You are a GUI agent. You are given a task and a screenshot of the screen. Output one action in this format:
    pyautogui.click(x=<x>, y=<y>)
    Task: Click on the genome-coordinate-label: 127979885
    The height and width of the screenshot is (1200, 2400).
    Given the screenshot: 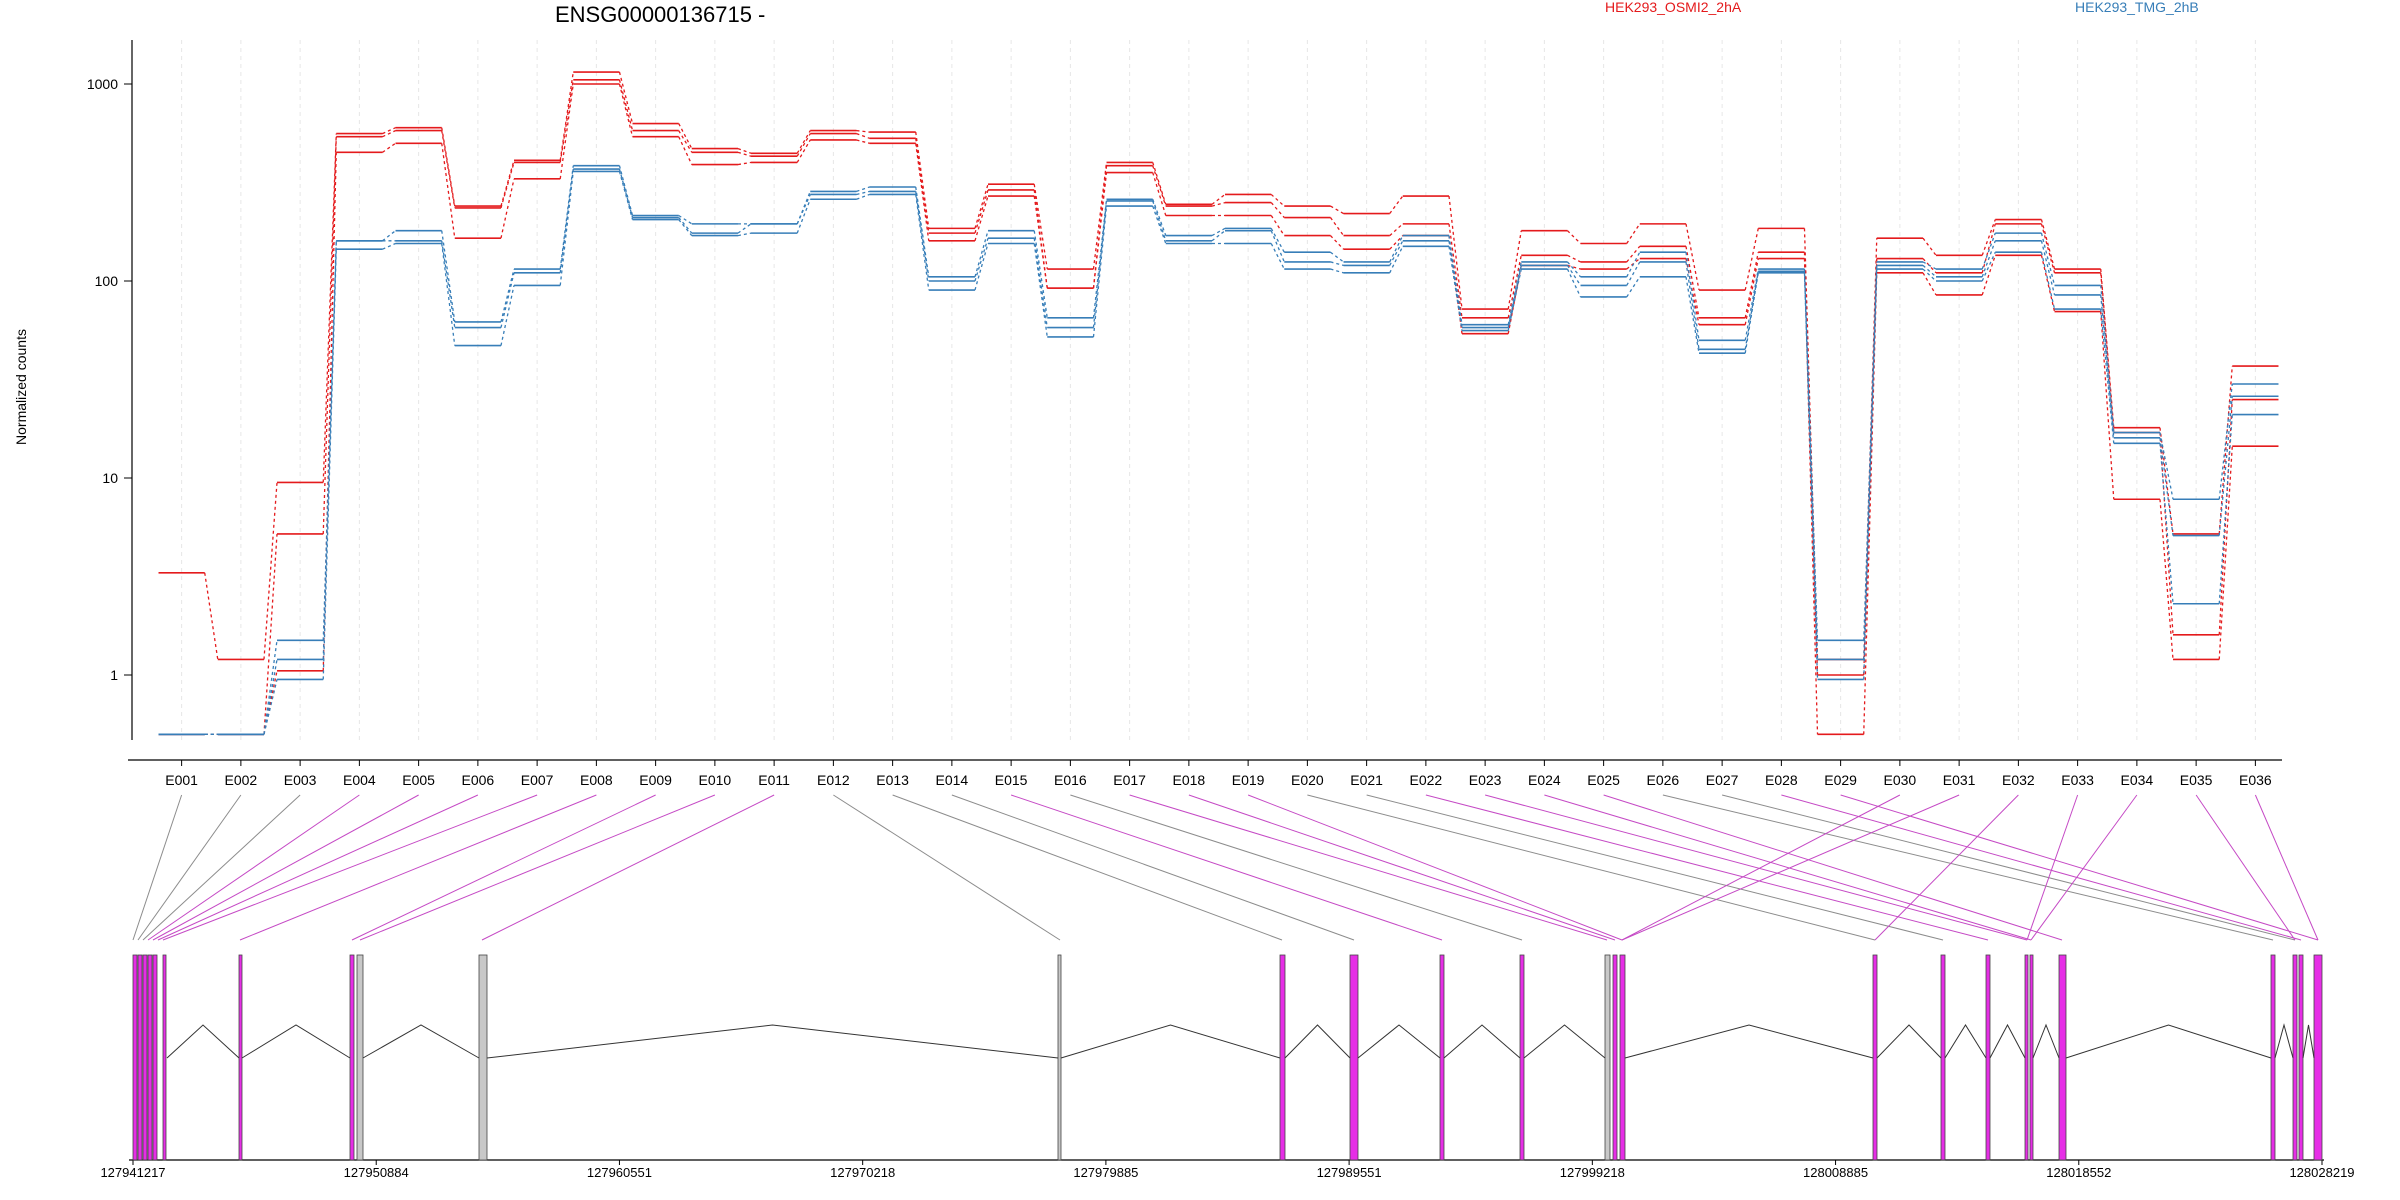 What is the action you would take?
    pyautogui.click(x=1105, y=1172)
    